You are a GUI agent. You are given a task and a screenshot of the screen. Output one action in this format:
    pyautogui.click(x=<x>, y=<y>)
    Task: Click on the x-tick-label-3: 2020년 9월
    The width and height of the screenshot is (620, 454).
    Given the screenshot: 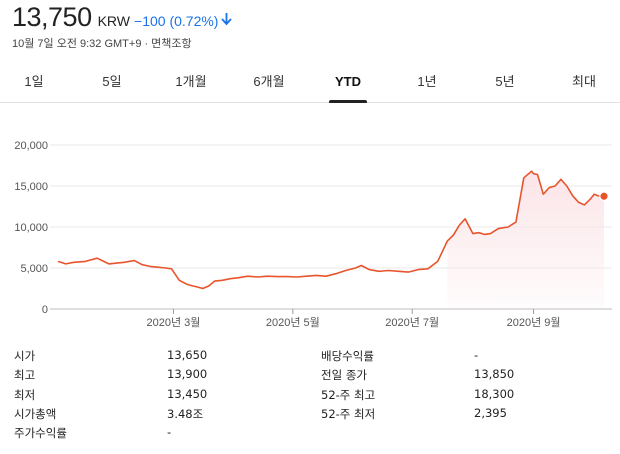 What is the action you would take?
    pyautogui.click(x=534, y=322)
    